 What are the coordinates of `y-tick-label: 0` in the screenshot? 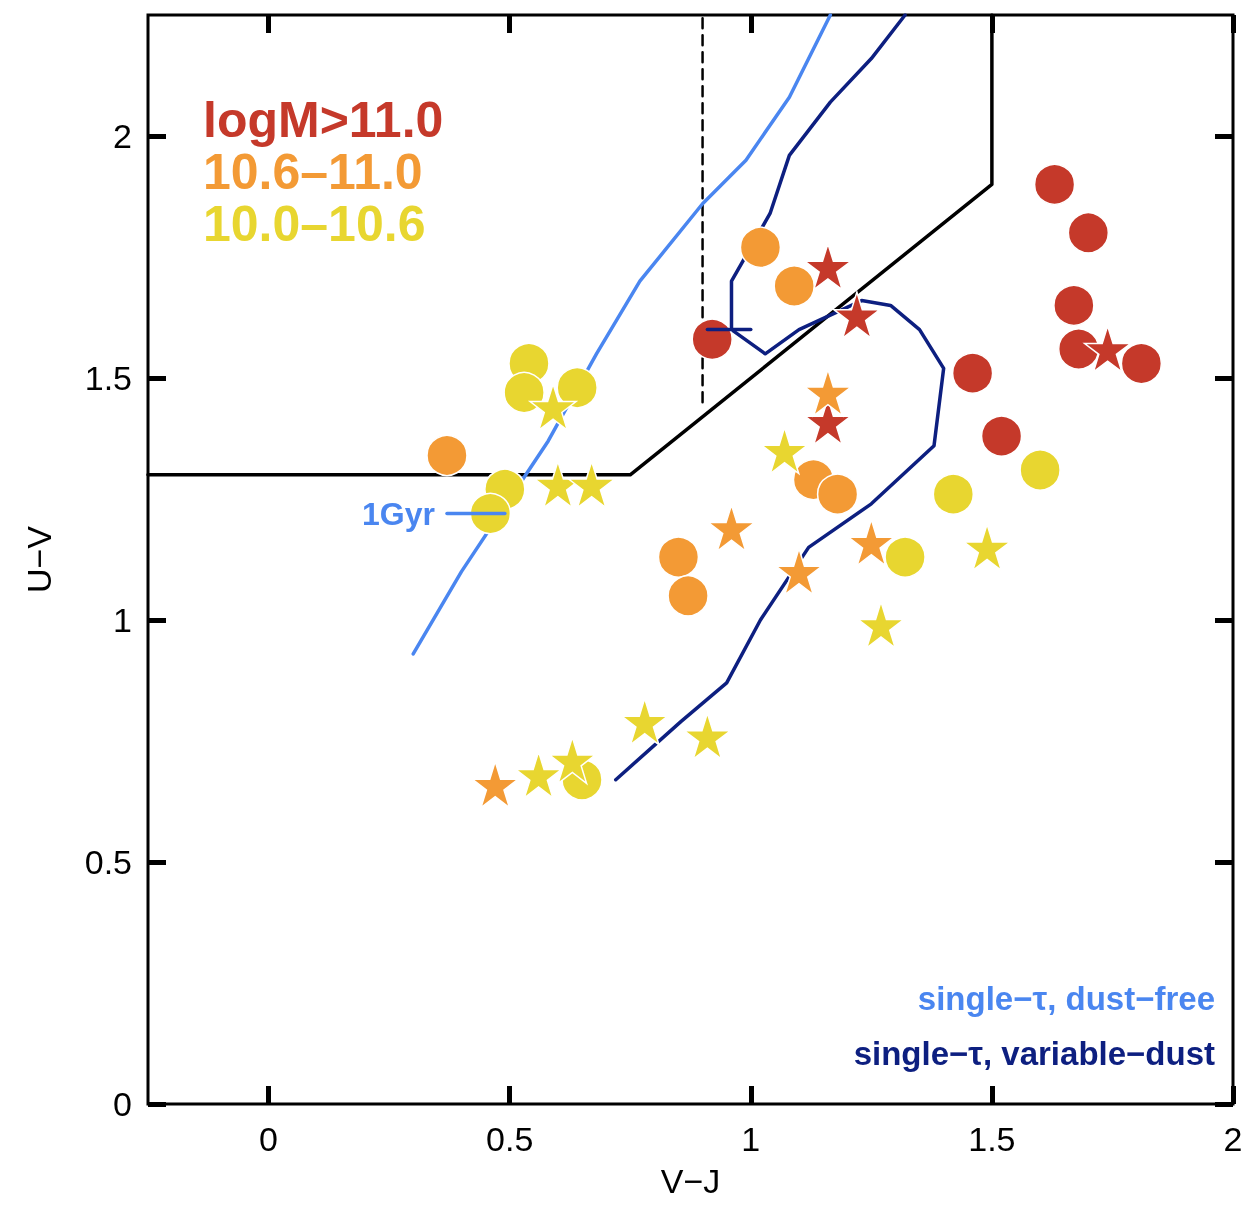 It's located at (122, 1104).